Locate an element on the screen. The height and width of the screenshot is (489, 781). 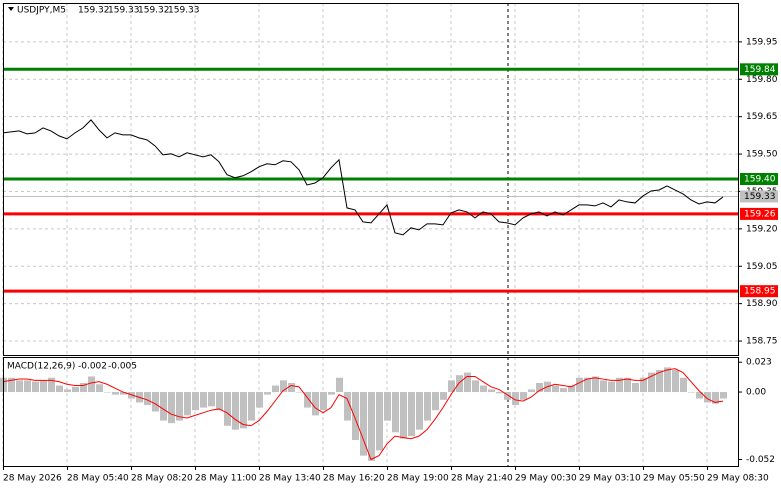
level-label: 159.40 is located at coordinates (760, 180).